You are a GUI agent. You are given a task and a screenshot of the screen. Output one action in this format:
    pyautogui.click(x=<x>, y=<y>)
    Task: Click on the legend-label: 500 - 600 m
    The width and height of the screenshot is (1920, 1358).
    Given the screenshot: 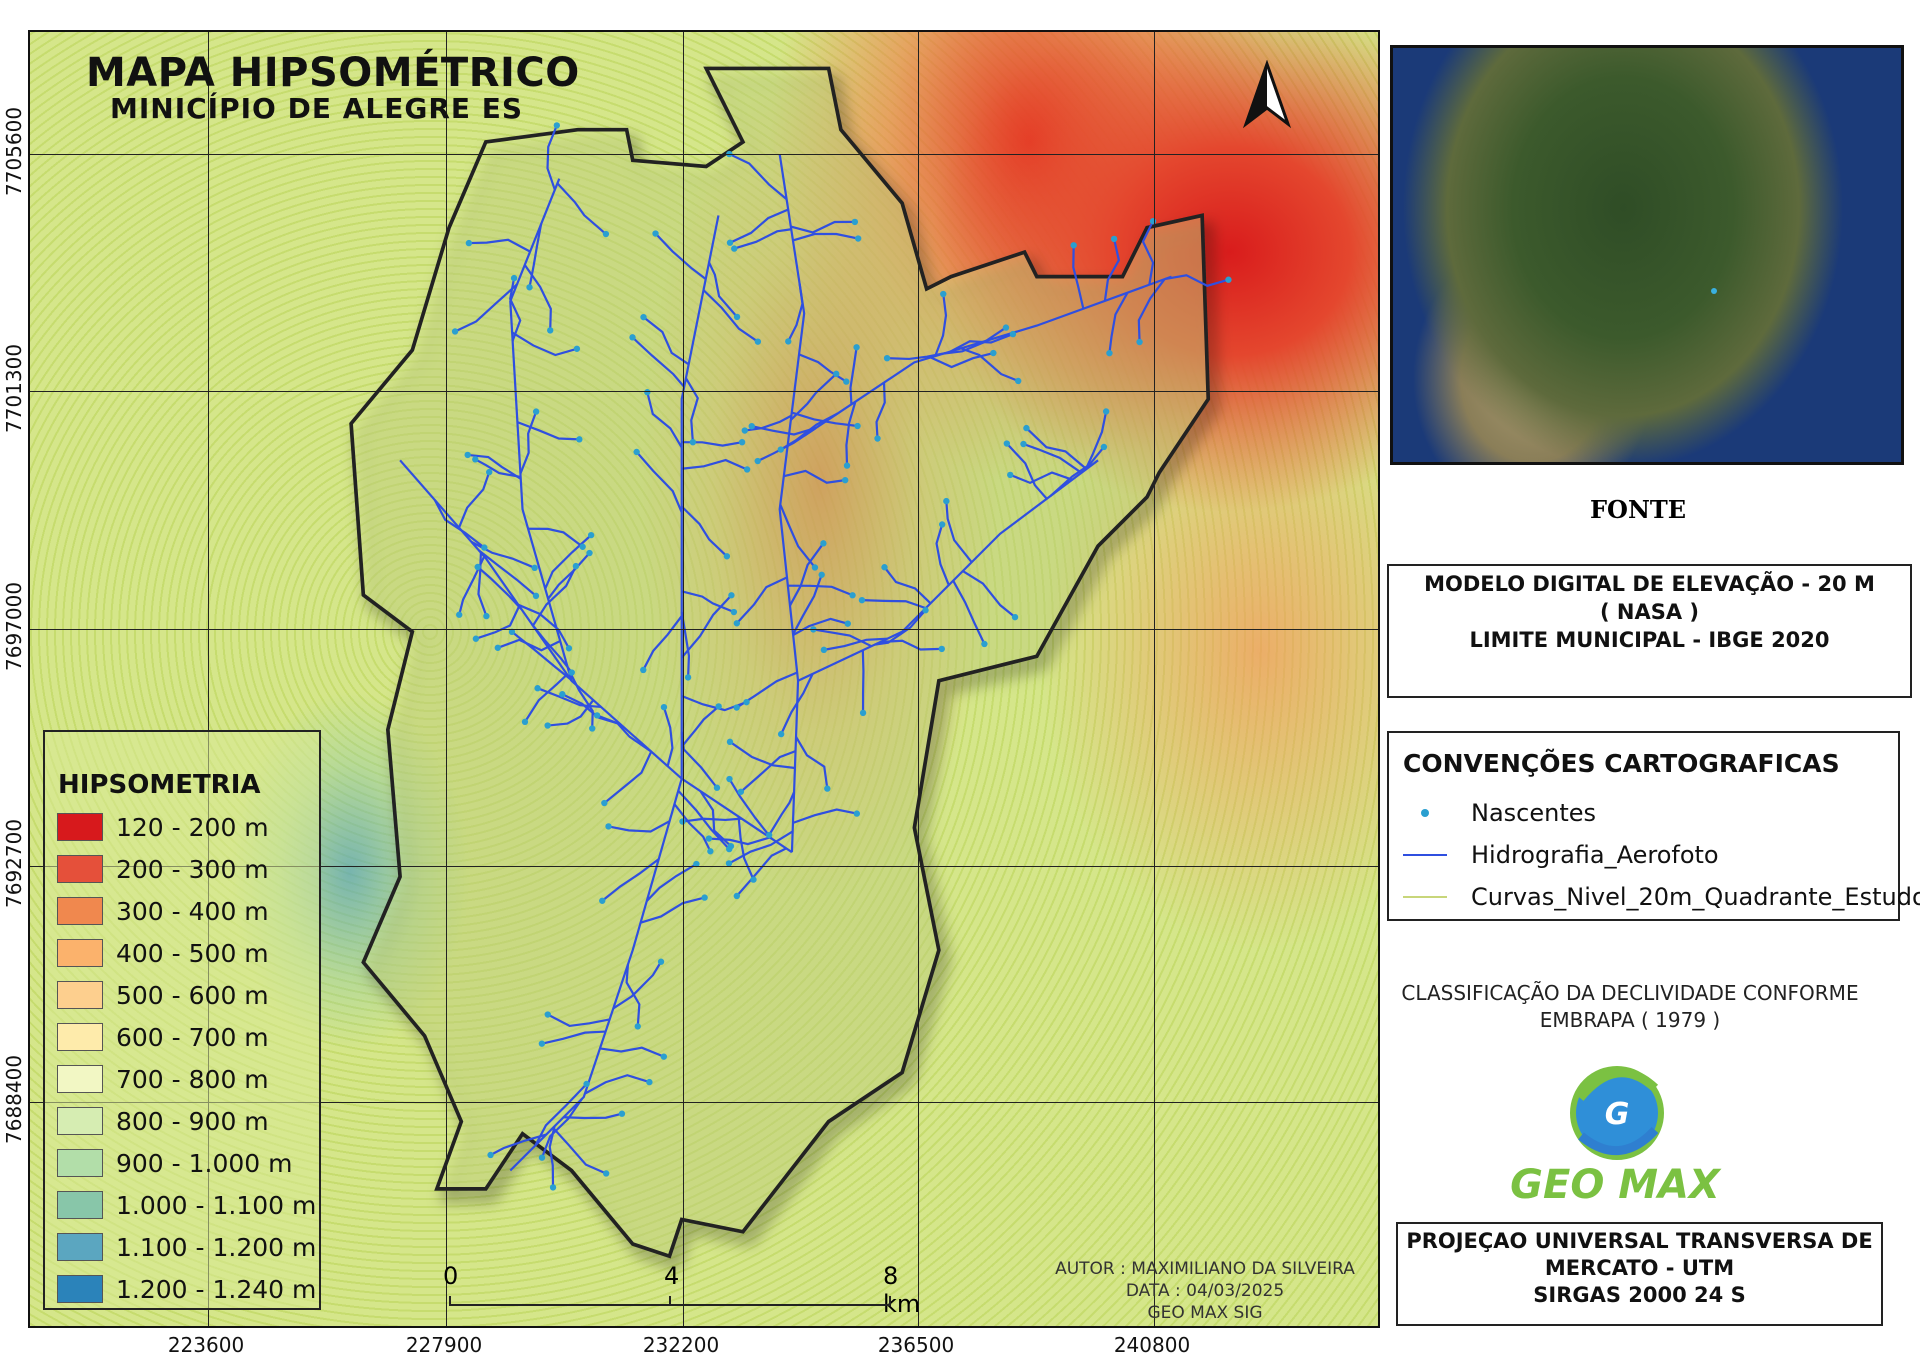 What is the action you would take?
    pyautogui.click(x=192, y=995)
    